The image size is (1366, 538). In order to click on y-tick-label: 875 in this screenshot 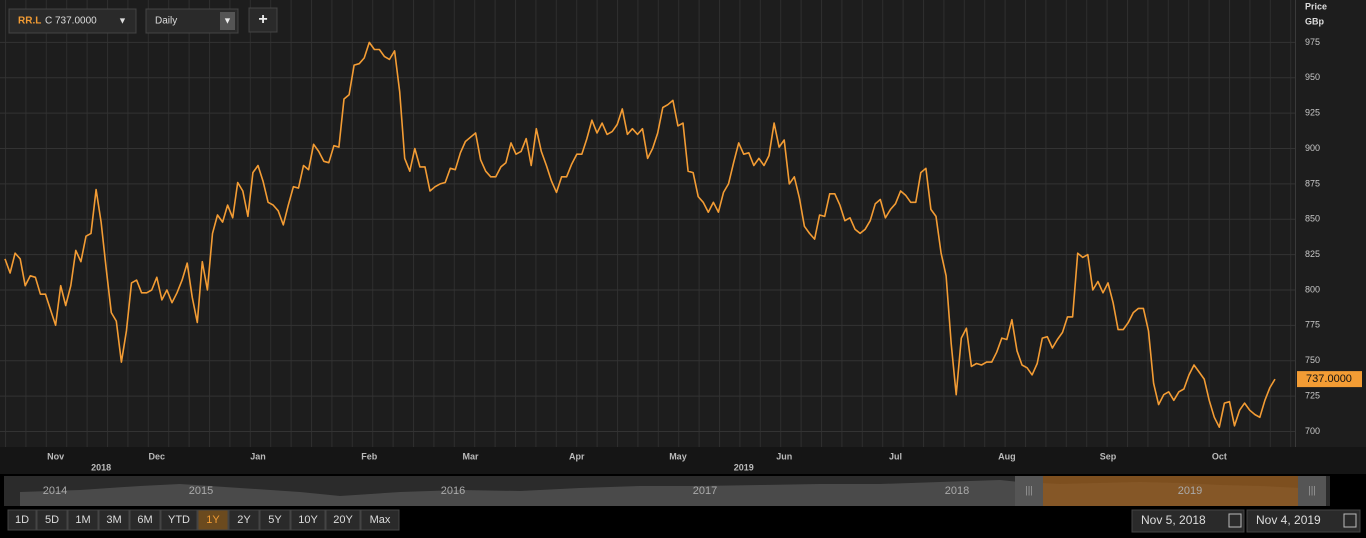, I will do `click(1312, 183)`.